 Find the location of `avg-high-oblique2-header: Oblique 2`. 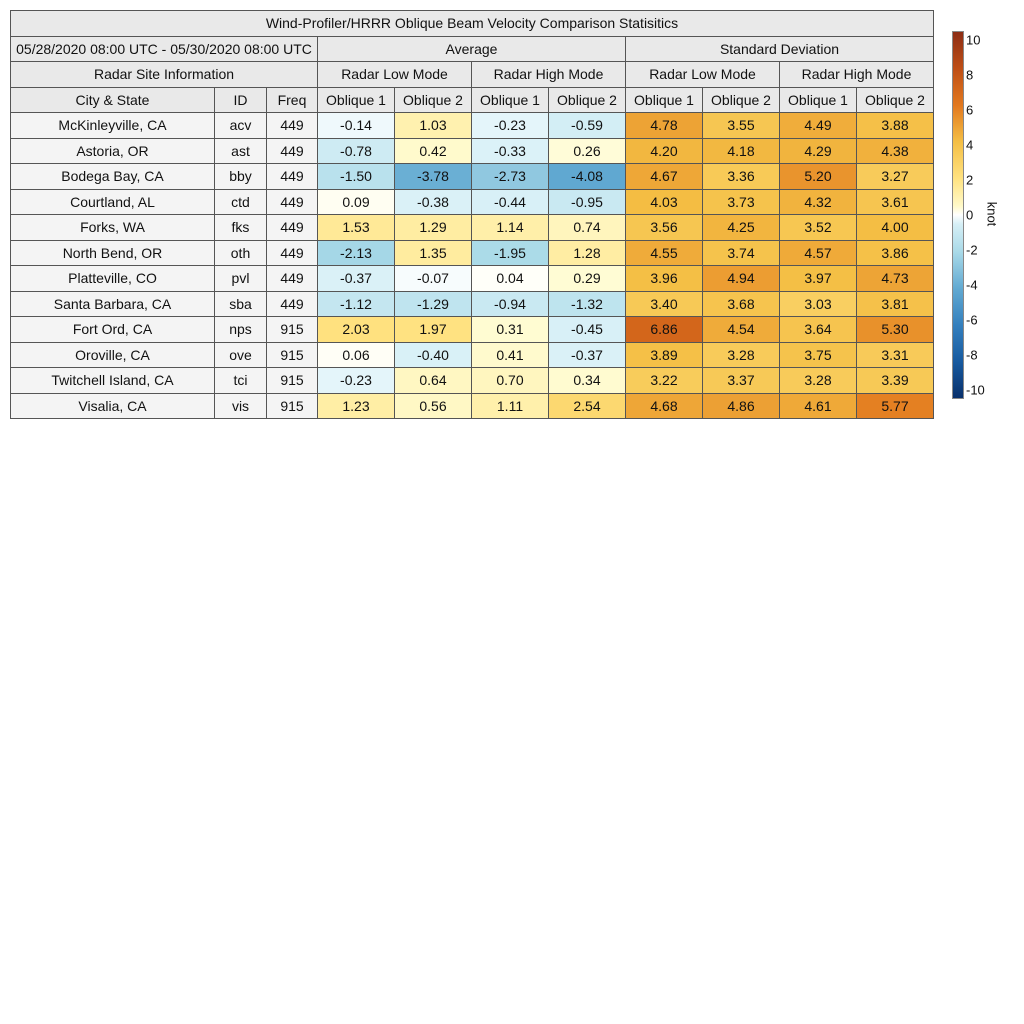

avg-high-oblique2-header: Oblique 2 is located at coordinates (587, 99).